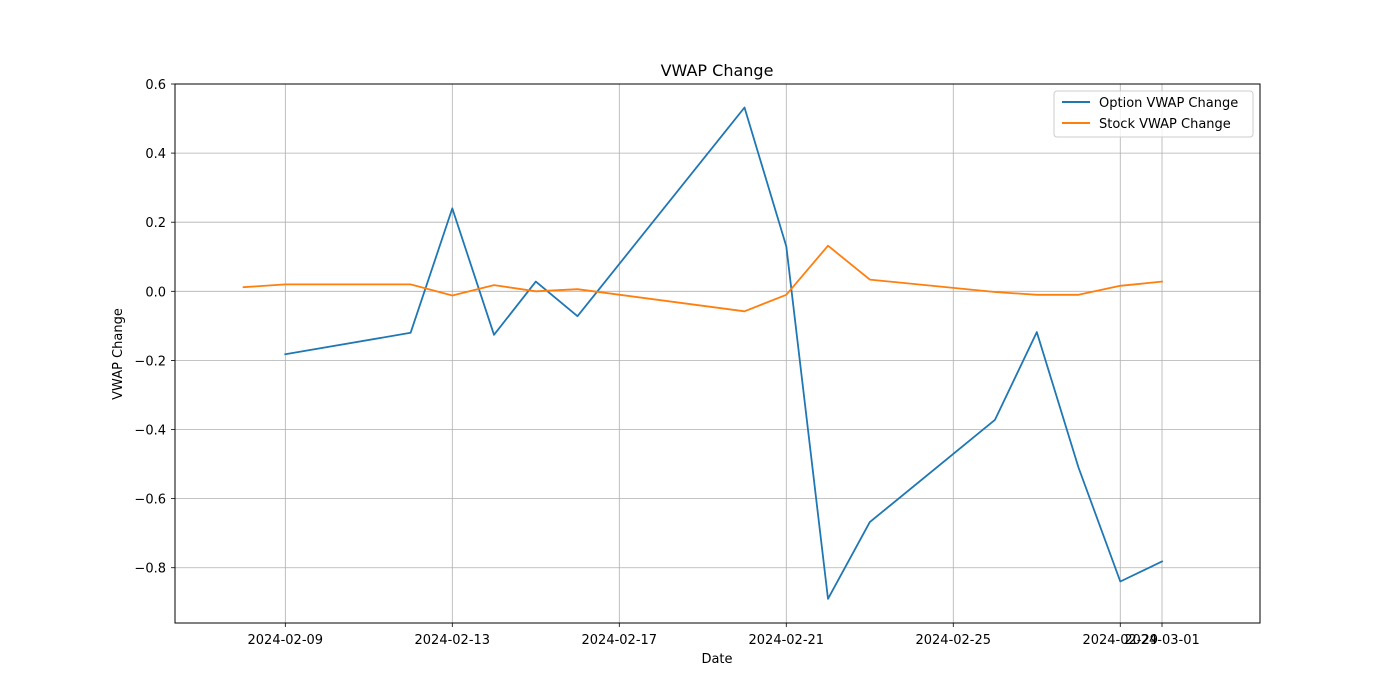 Image resolution: width=1400 pixels, height=700 pixels. I want to click on legend-box, so click(1153, 114).